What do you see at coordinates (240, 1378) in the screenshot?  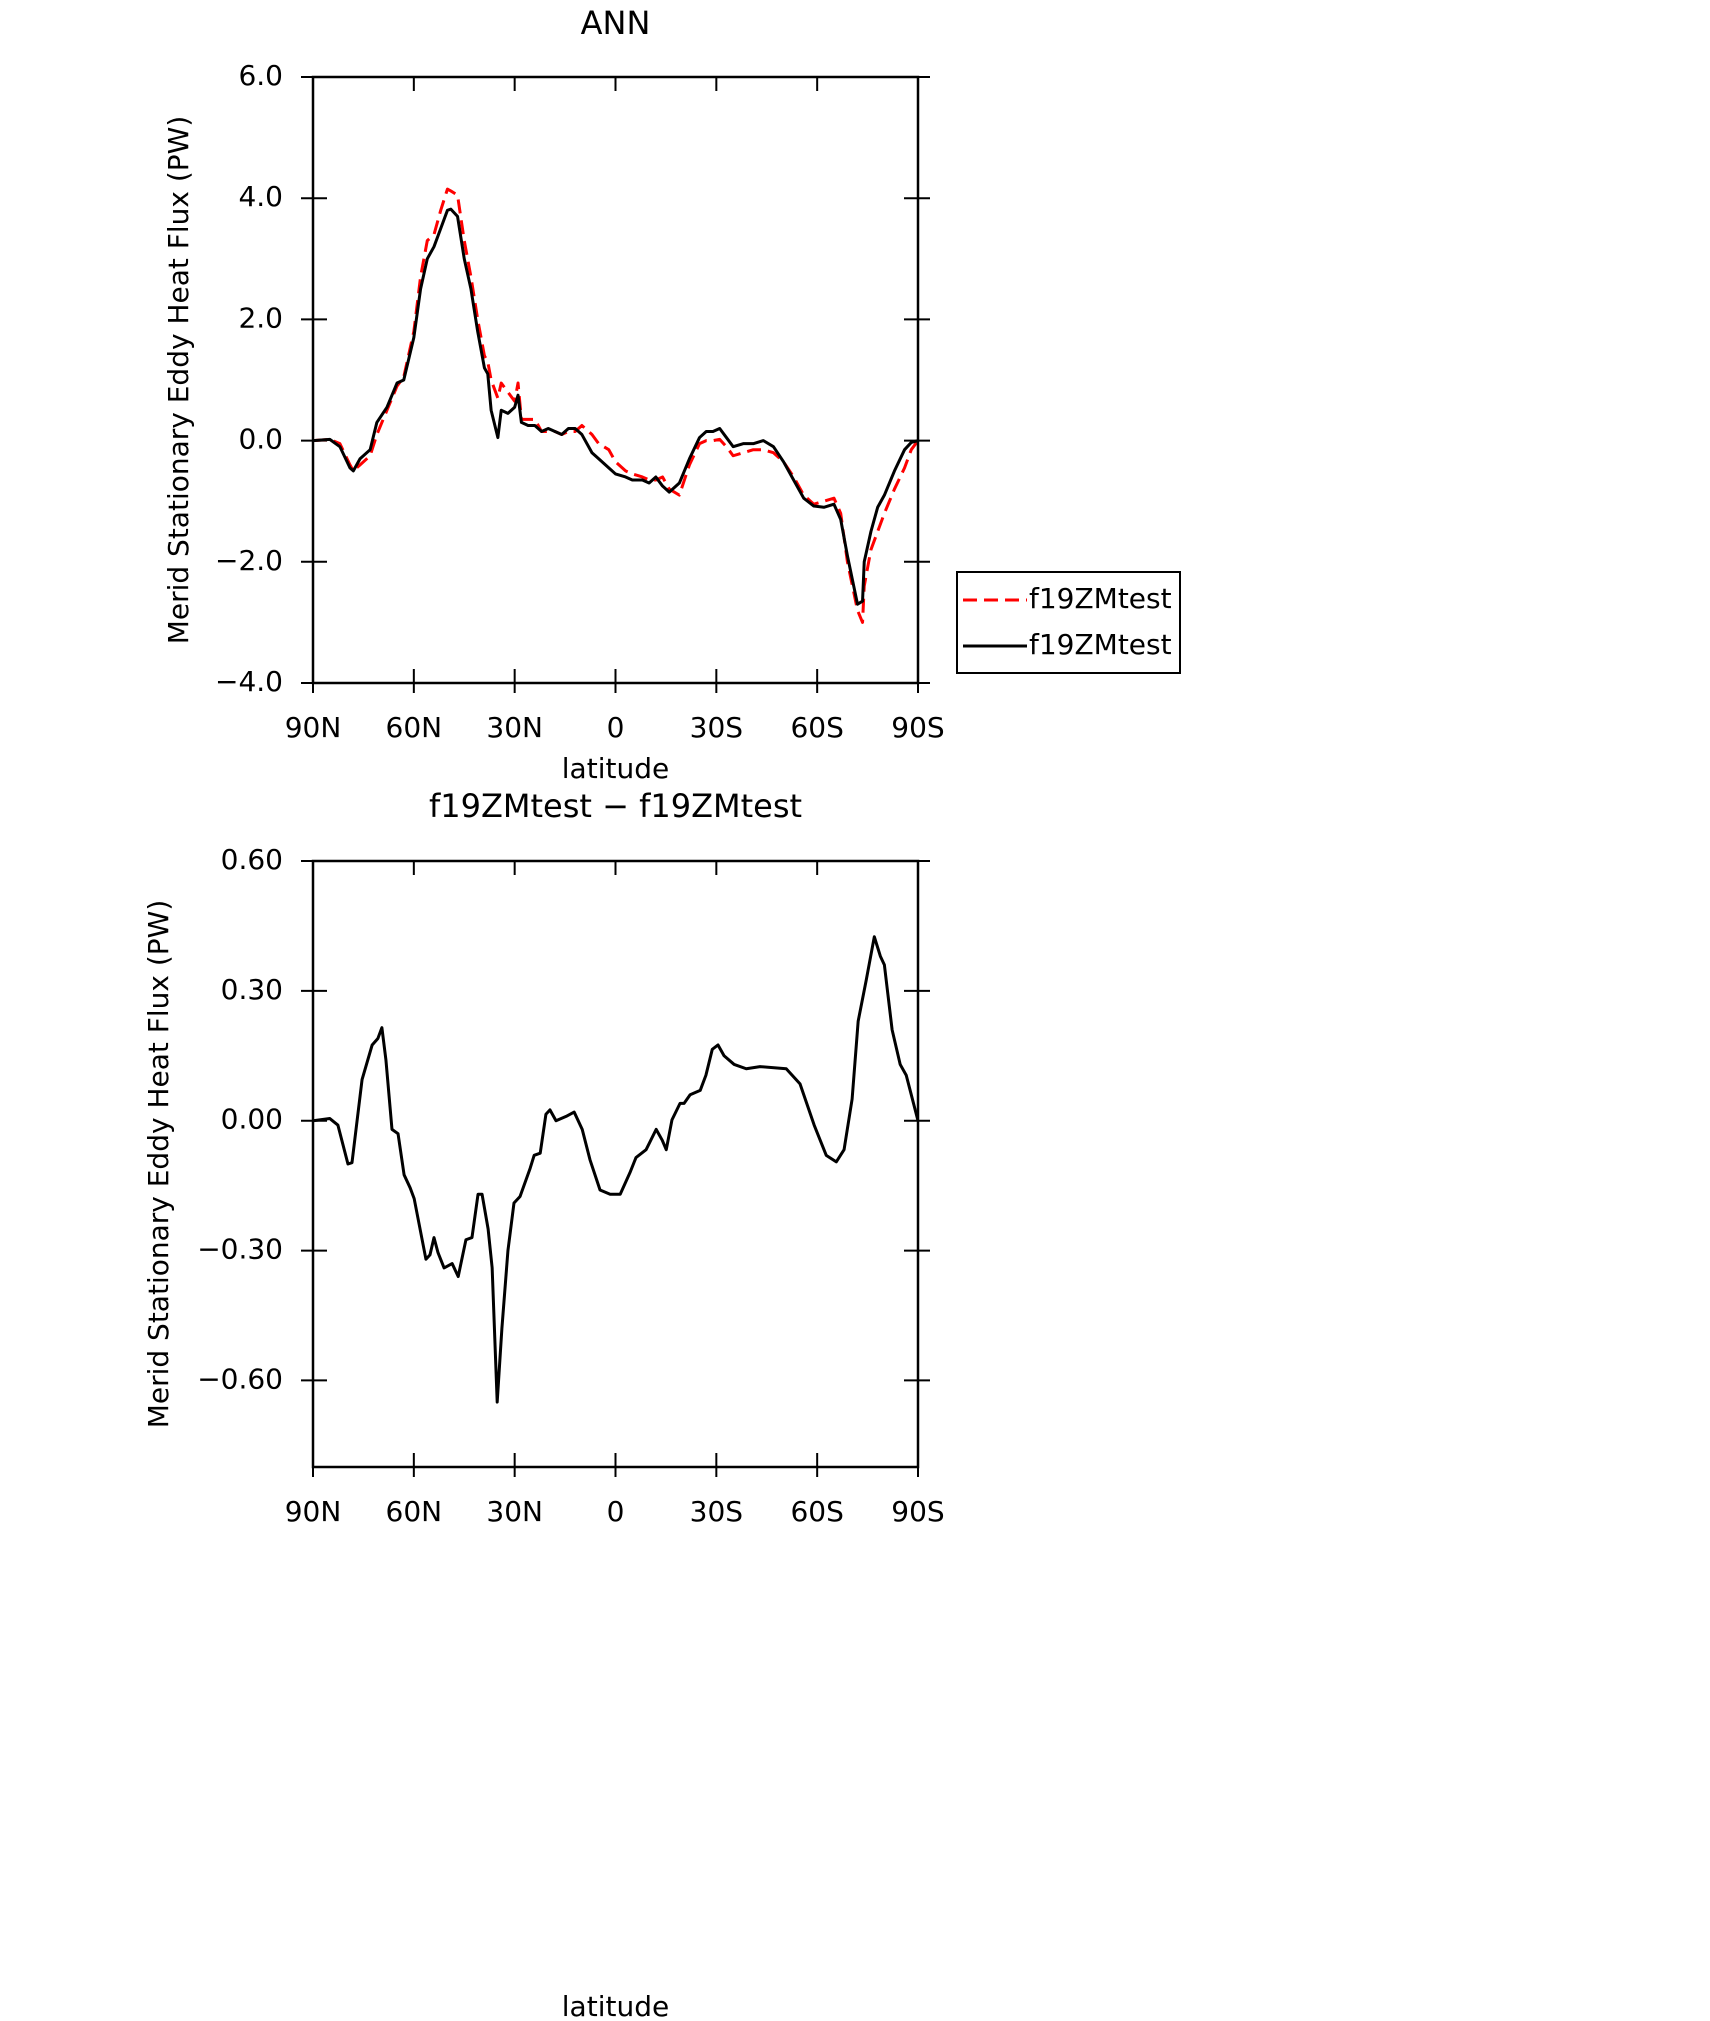 I see `y-tick-label: −0.60` at bounding box center [240, 1378].